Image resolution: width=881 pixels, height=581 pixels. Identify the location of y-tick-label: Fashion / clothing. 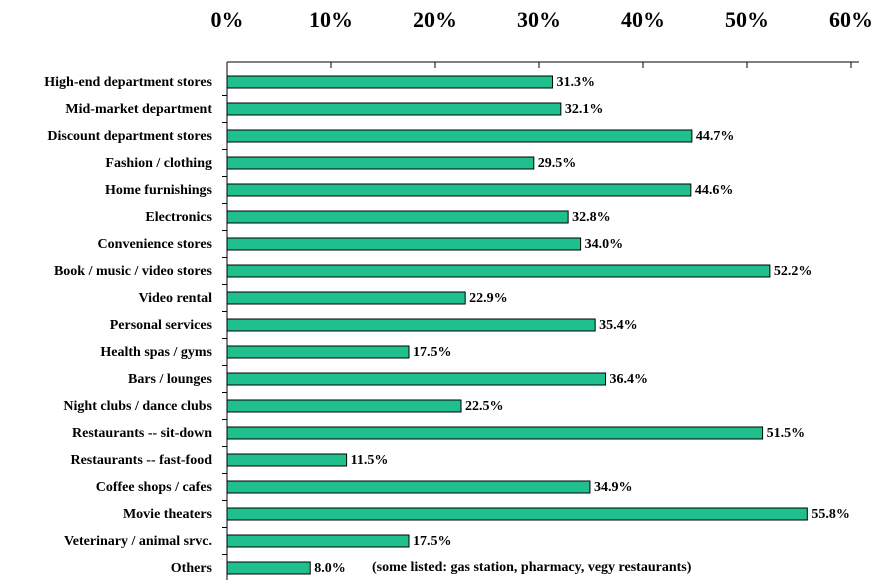
(158, 163).